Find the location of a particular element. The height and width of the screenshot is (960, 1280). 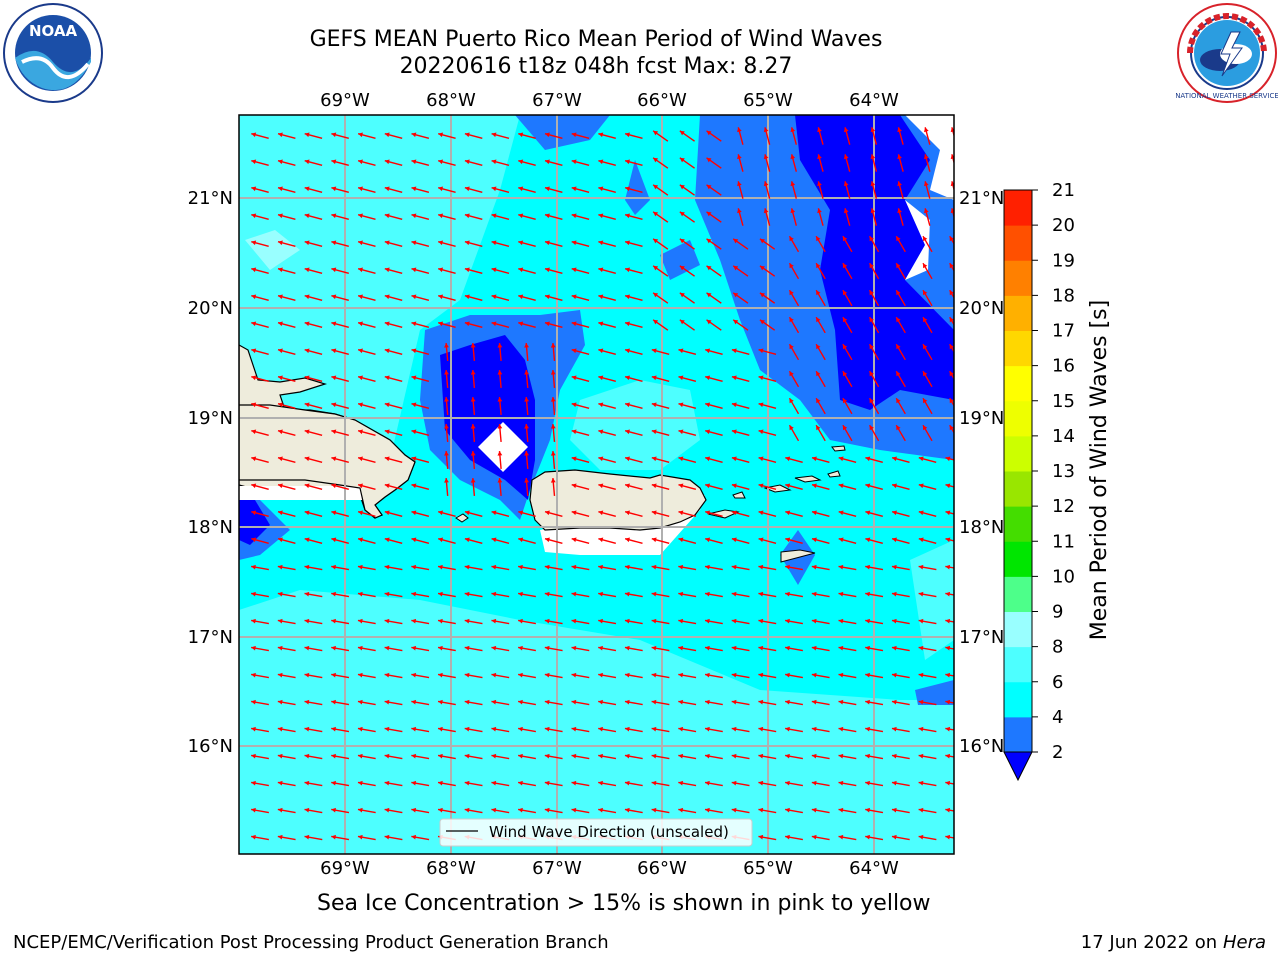

colorbar-tick-label: 20 is located at coordinates (1063, 225).